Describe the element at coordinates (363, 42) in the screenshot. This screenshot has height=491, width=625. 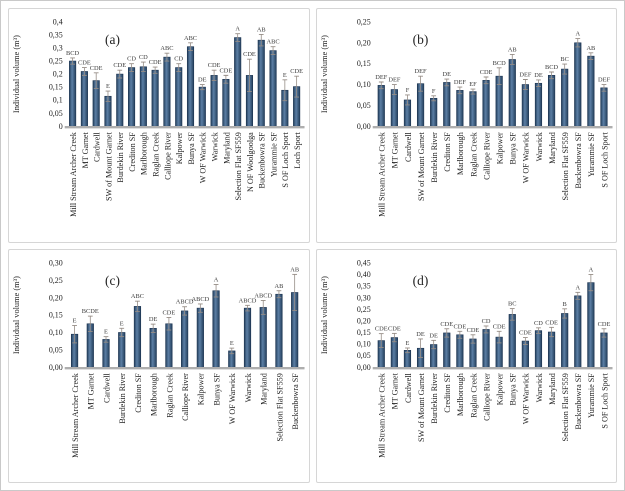
I see `y-tick-label: 0,20` at that location.